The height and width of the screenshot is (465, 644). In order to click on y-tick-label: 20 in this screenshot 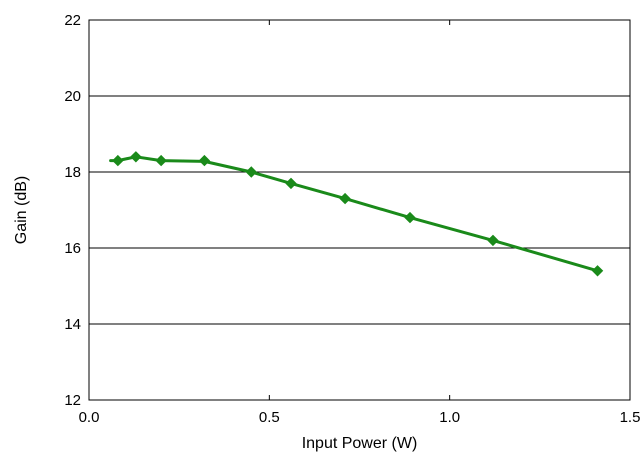, I will do `click(72, 96)`.